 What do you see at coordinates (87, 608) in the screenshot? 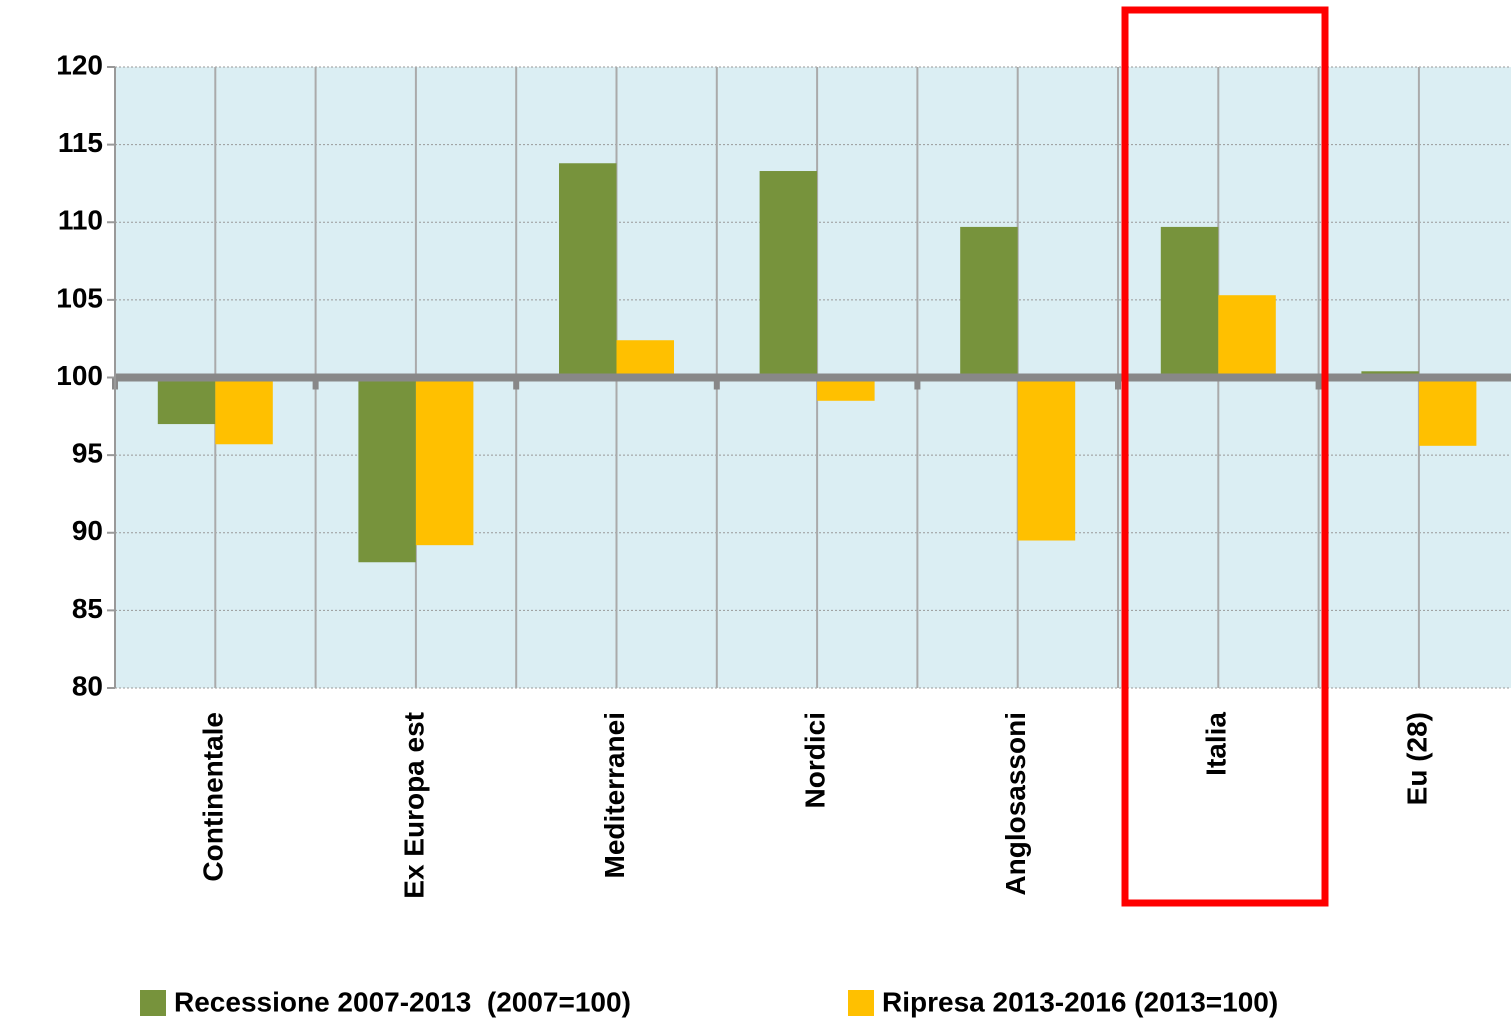
I see `y-tick-label: 85` at bounding box center [87, 608].